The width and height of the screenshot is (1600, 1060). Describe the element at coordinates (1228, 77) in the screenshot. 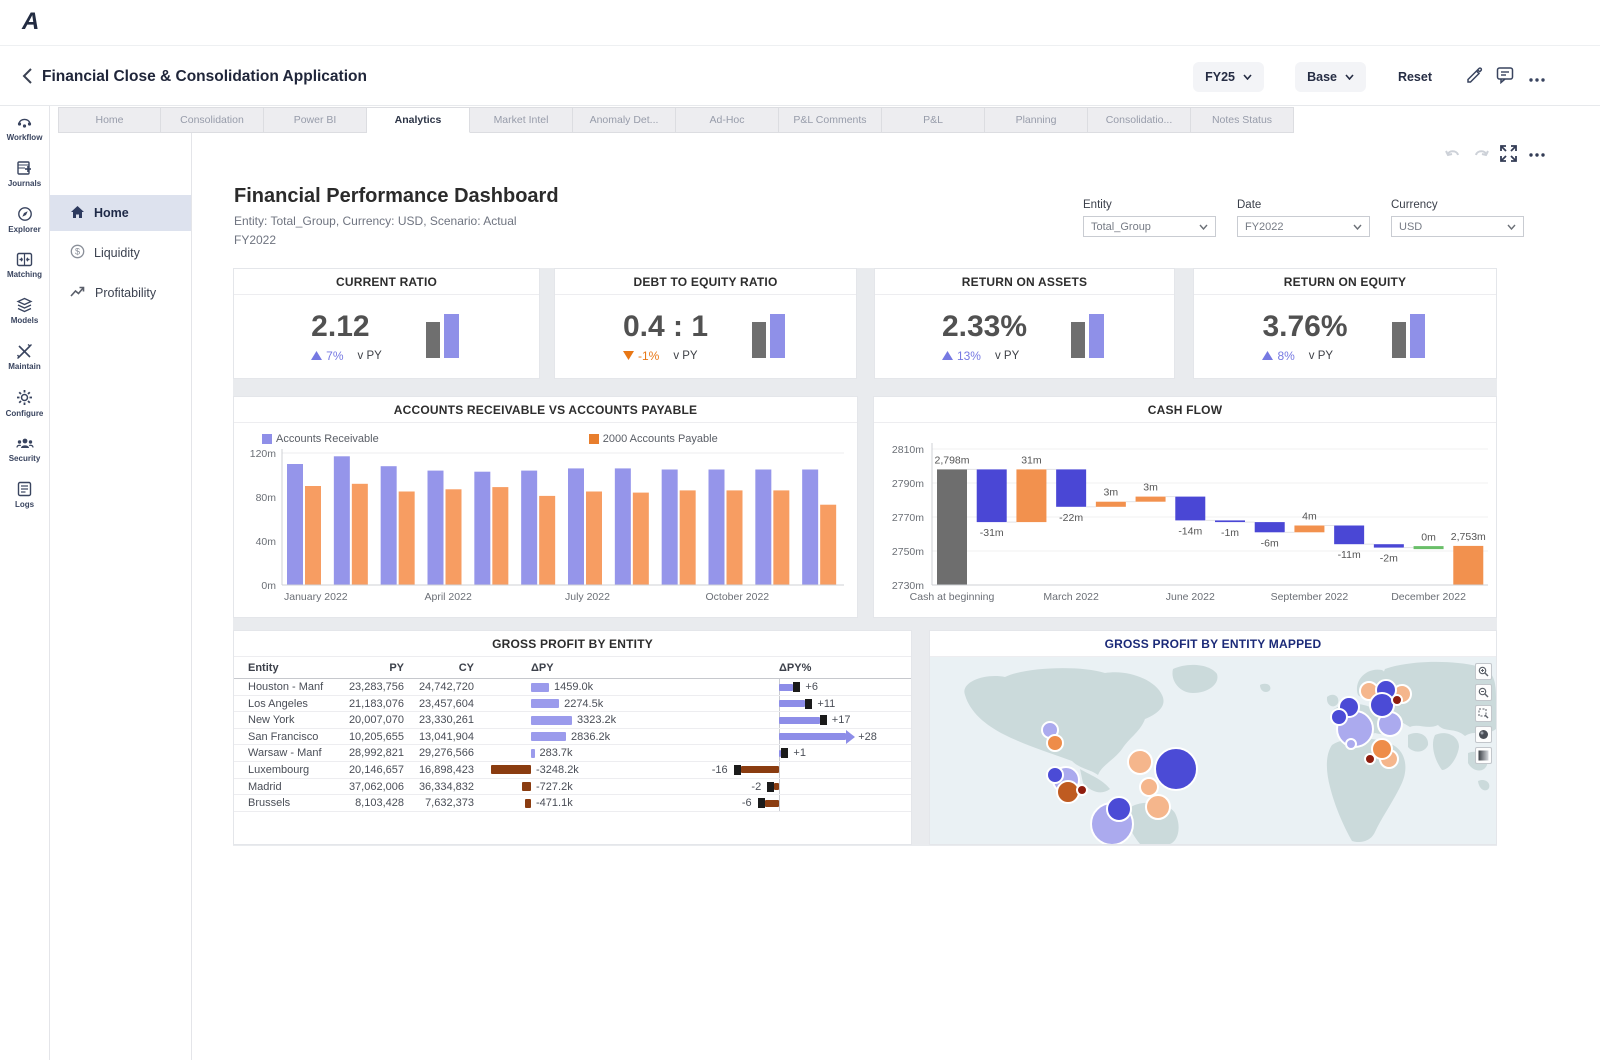

I see `fiscal-year-dropdown: FY25` at that location.